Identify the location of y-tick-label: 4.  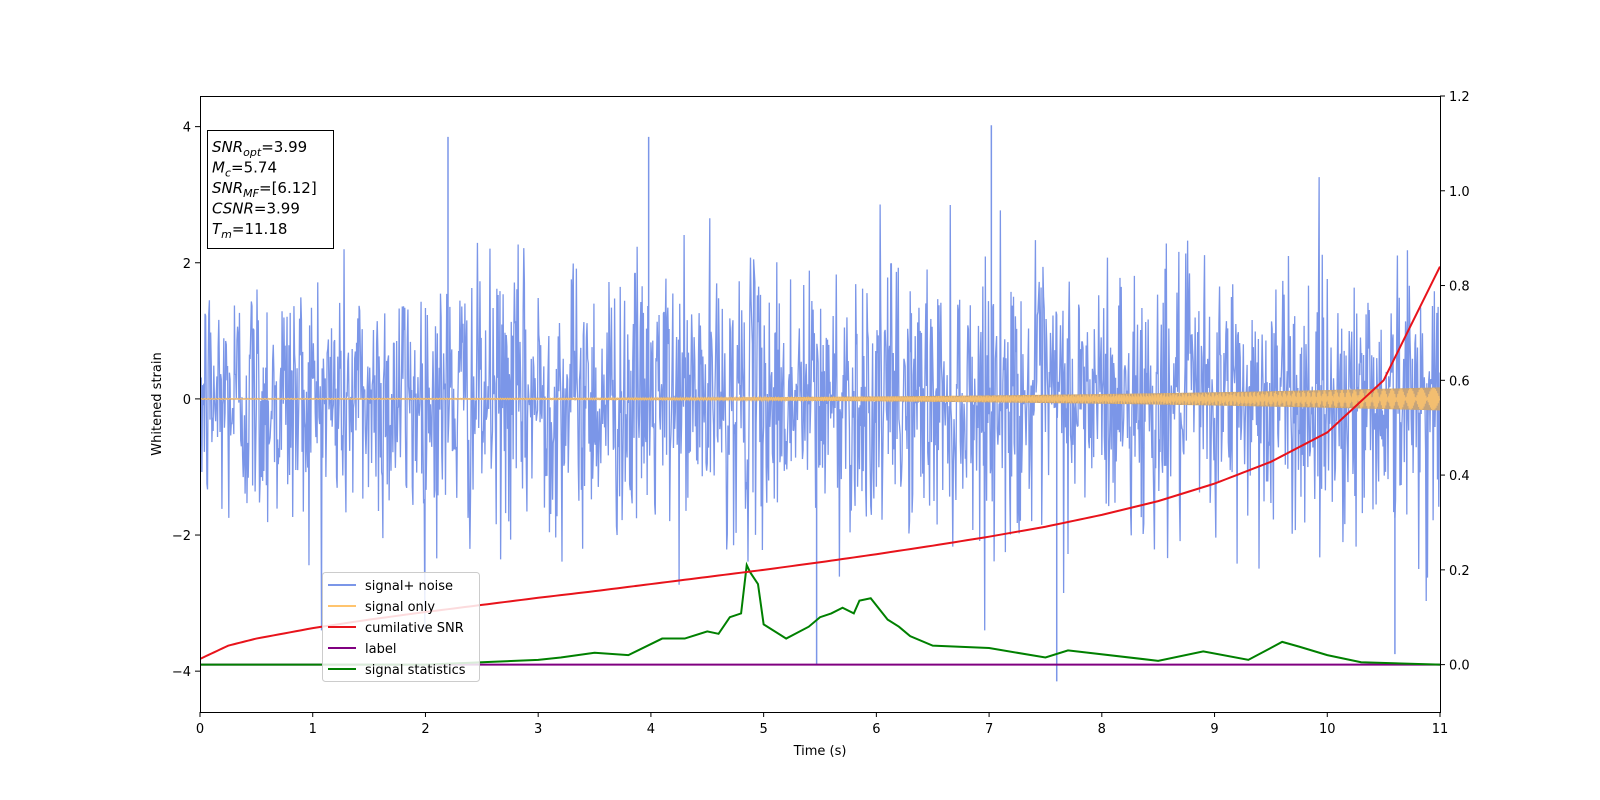
(187, 128).